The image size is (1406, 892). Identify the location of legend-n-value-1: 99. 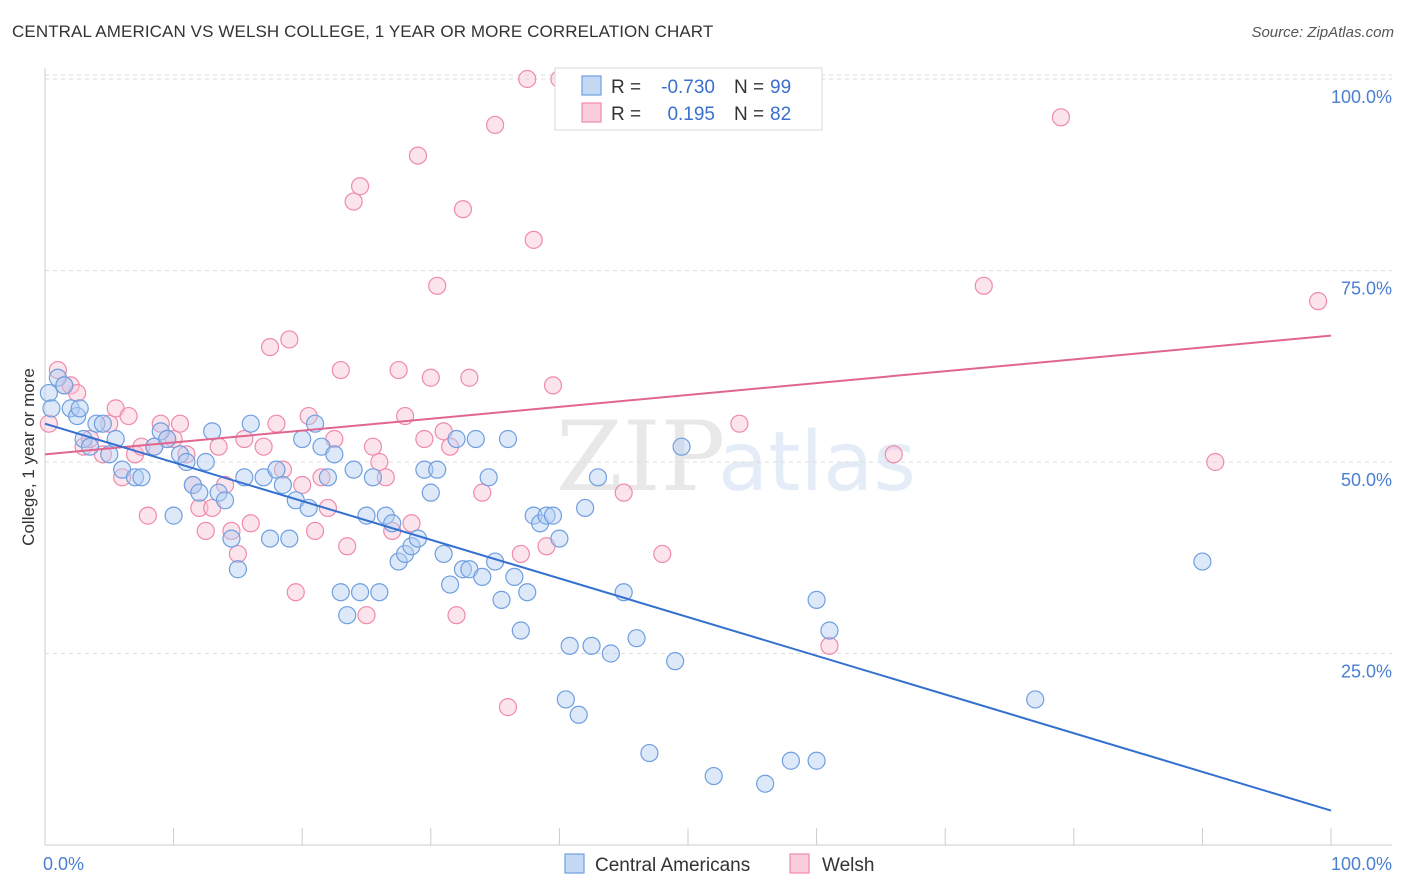
(780, 87).